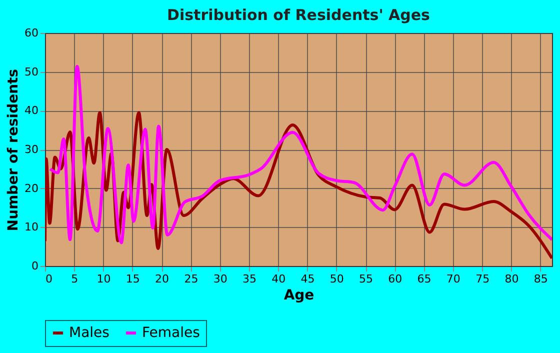 Image resolution: width=560 pixels, height=353 pixels. What do you see at coordinates (89, 333) in the screenshot?
I see `legend-label: Males` at bounding box center [89, 333].